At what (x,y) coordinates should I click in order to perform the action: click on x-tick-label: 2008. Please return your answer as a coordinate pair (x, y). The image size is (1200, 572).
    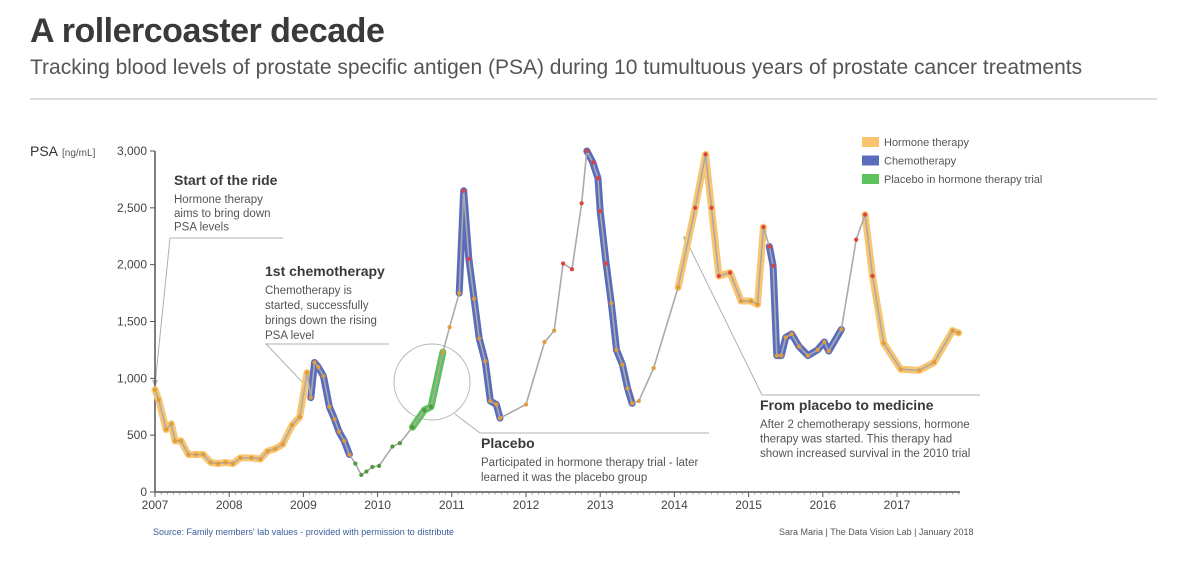
    Looking at the image, I should click on (229, 505).